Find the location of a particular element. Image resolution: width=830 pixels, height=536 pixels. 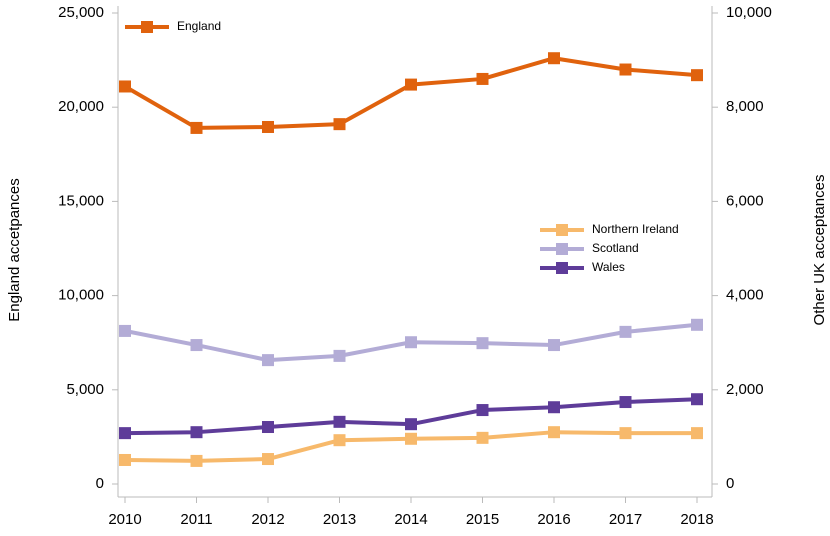

y-tick-label: 20,000 is located at coordinates (81, 106).